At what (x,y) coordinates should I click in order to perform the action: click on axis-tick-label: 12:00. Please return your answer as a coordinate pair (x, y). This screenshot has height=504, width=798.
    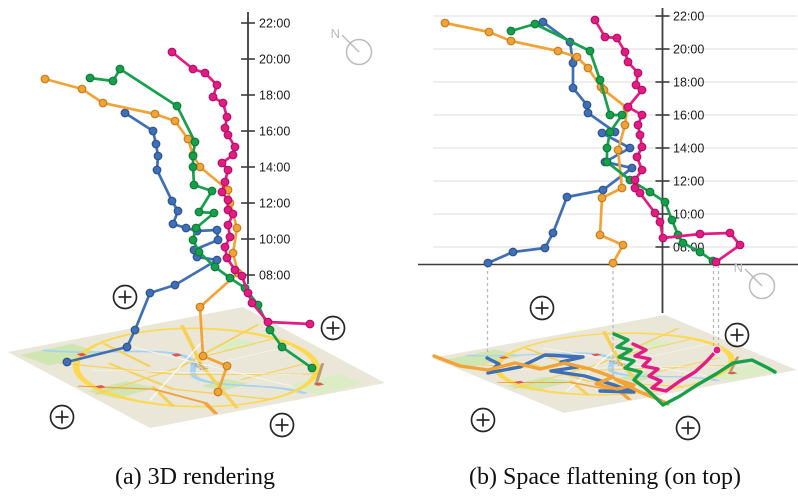
    Looking at the image, I should click on (688, 182).